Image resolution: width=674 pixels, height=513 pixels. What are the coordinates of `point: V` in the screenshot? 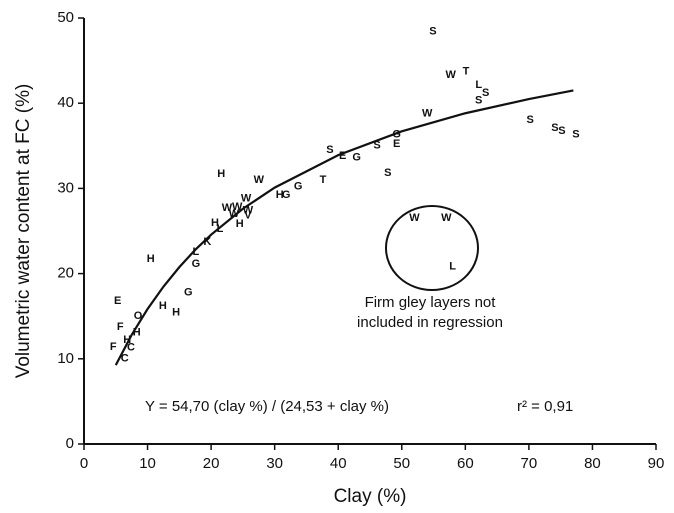 It's located at (248, 216).